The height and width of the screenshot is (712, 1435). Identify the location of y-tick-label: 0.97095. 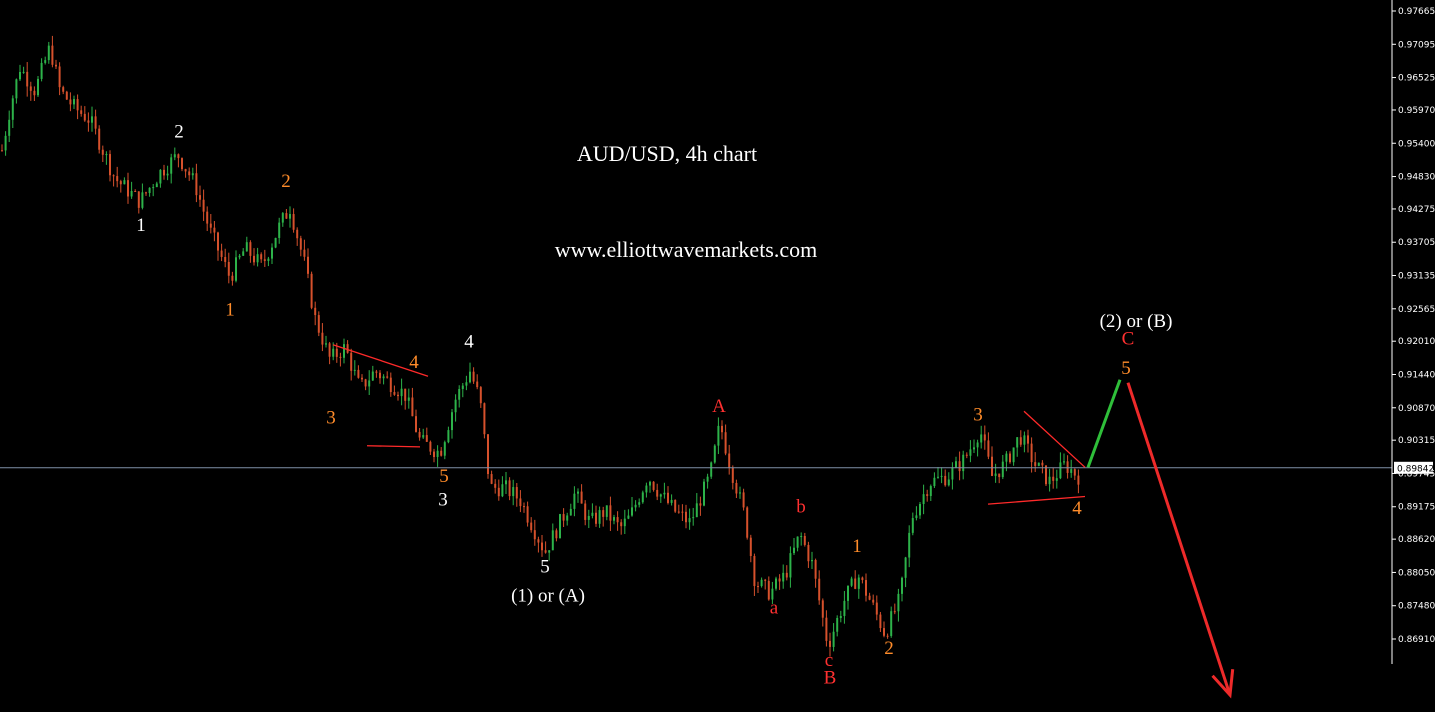
(1416, 45).